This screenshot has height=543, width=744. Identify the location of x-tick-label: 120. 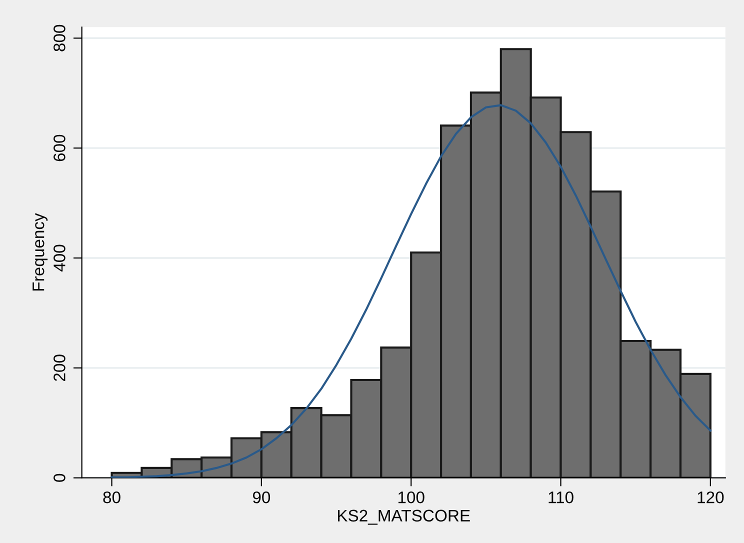
(711, 497).